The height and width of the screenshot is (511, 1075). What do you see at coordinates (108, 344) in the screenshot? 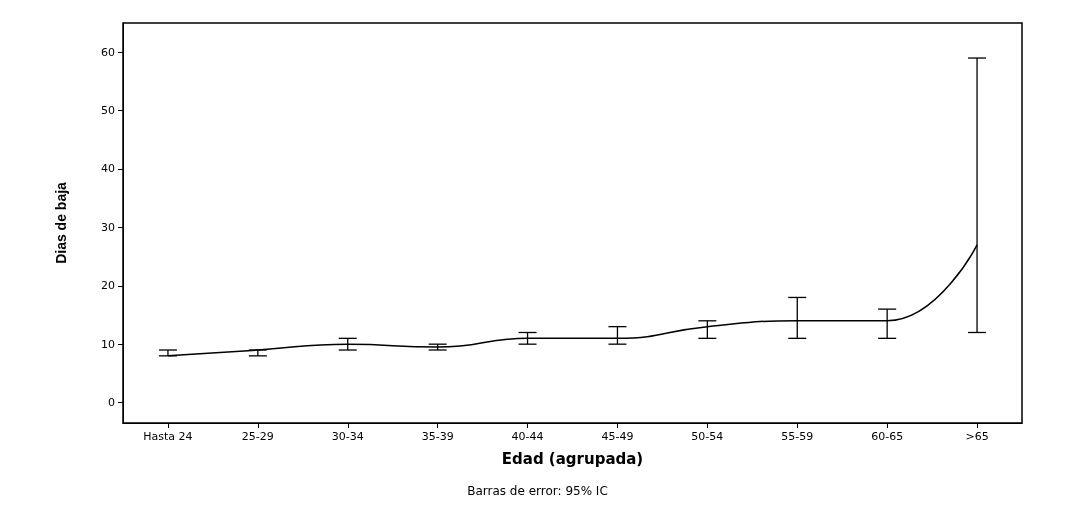
I see `y-tick-label: 10` at bounding box center [108, 344].